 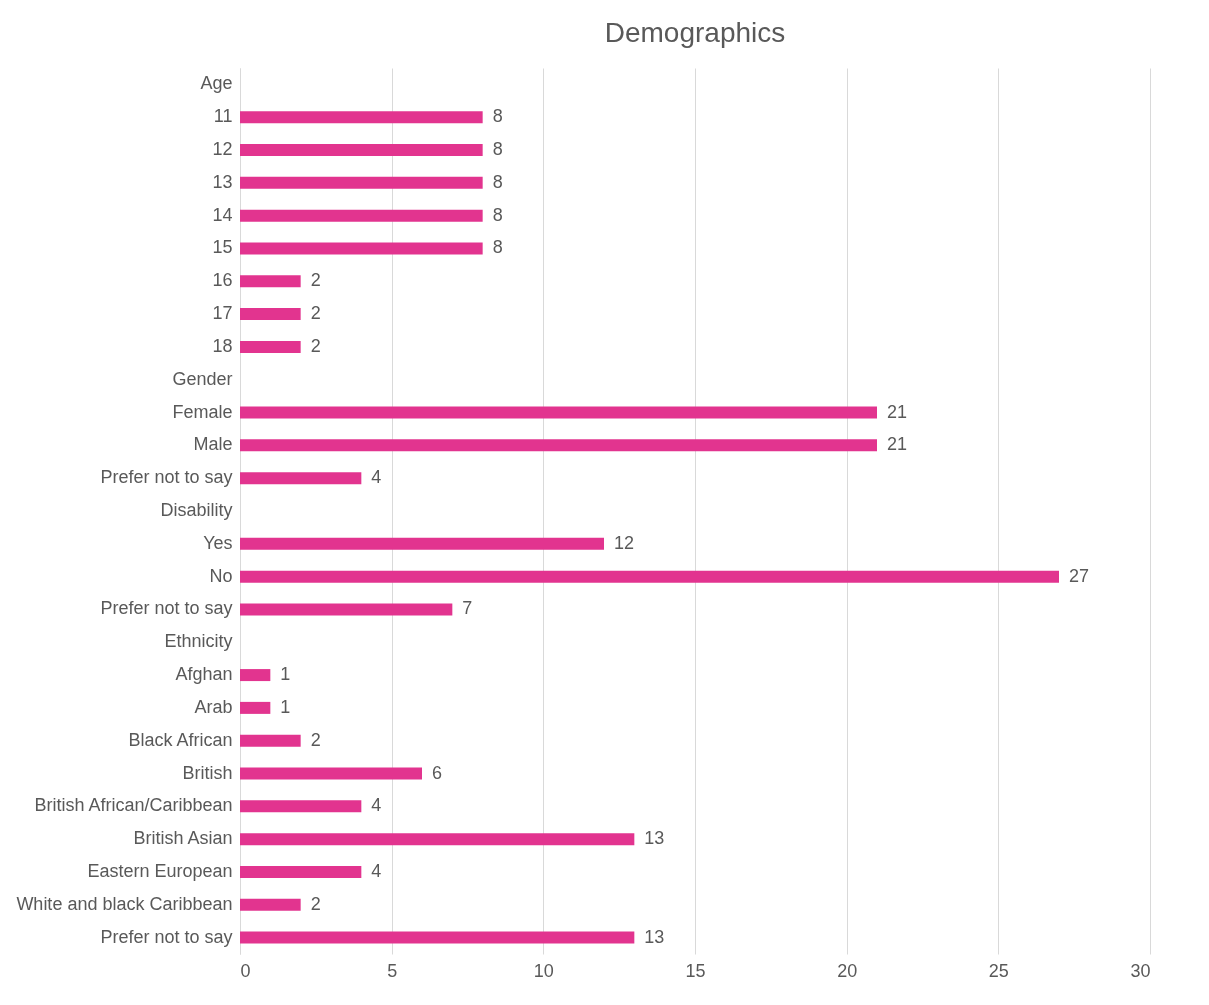 What do you see at coordinates (1079, 575) in the screenshot?
I see `data-label: 27` at bounding box center [1079, 575].